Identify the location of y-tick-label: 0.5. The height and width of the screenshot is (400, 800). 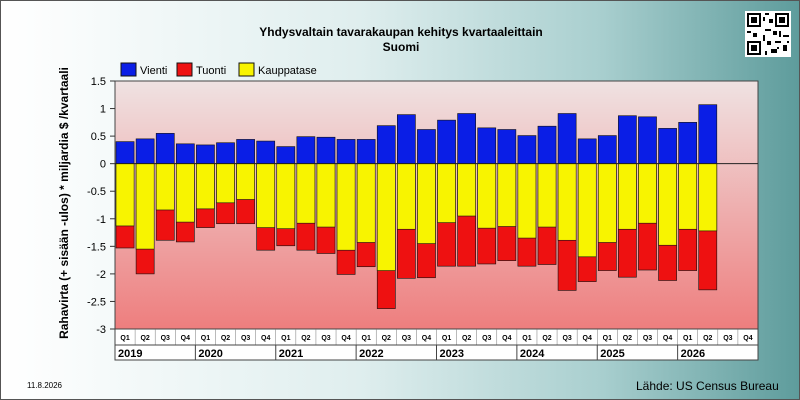
(98, 137).